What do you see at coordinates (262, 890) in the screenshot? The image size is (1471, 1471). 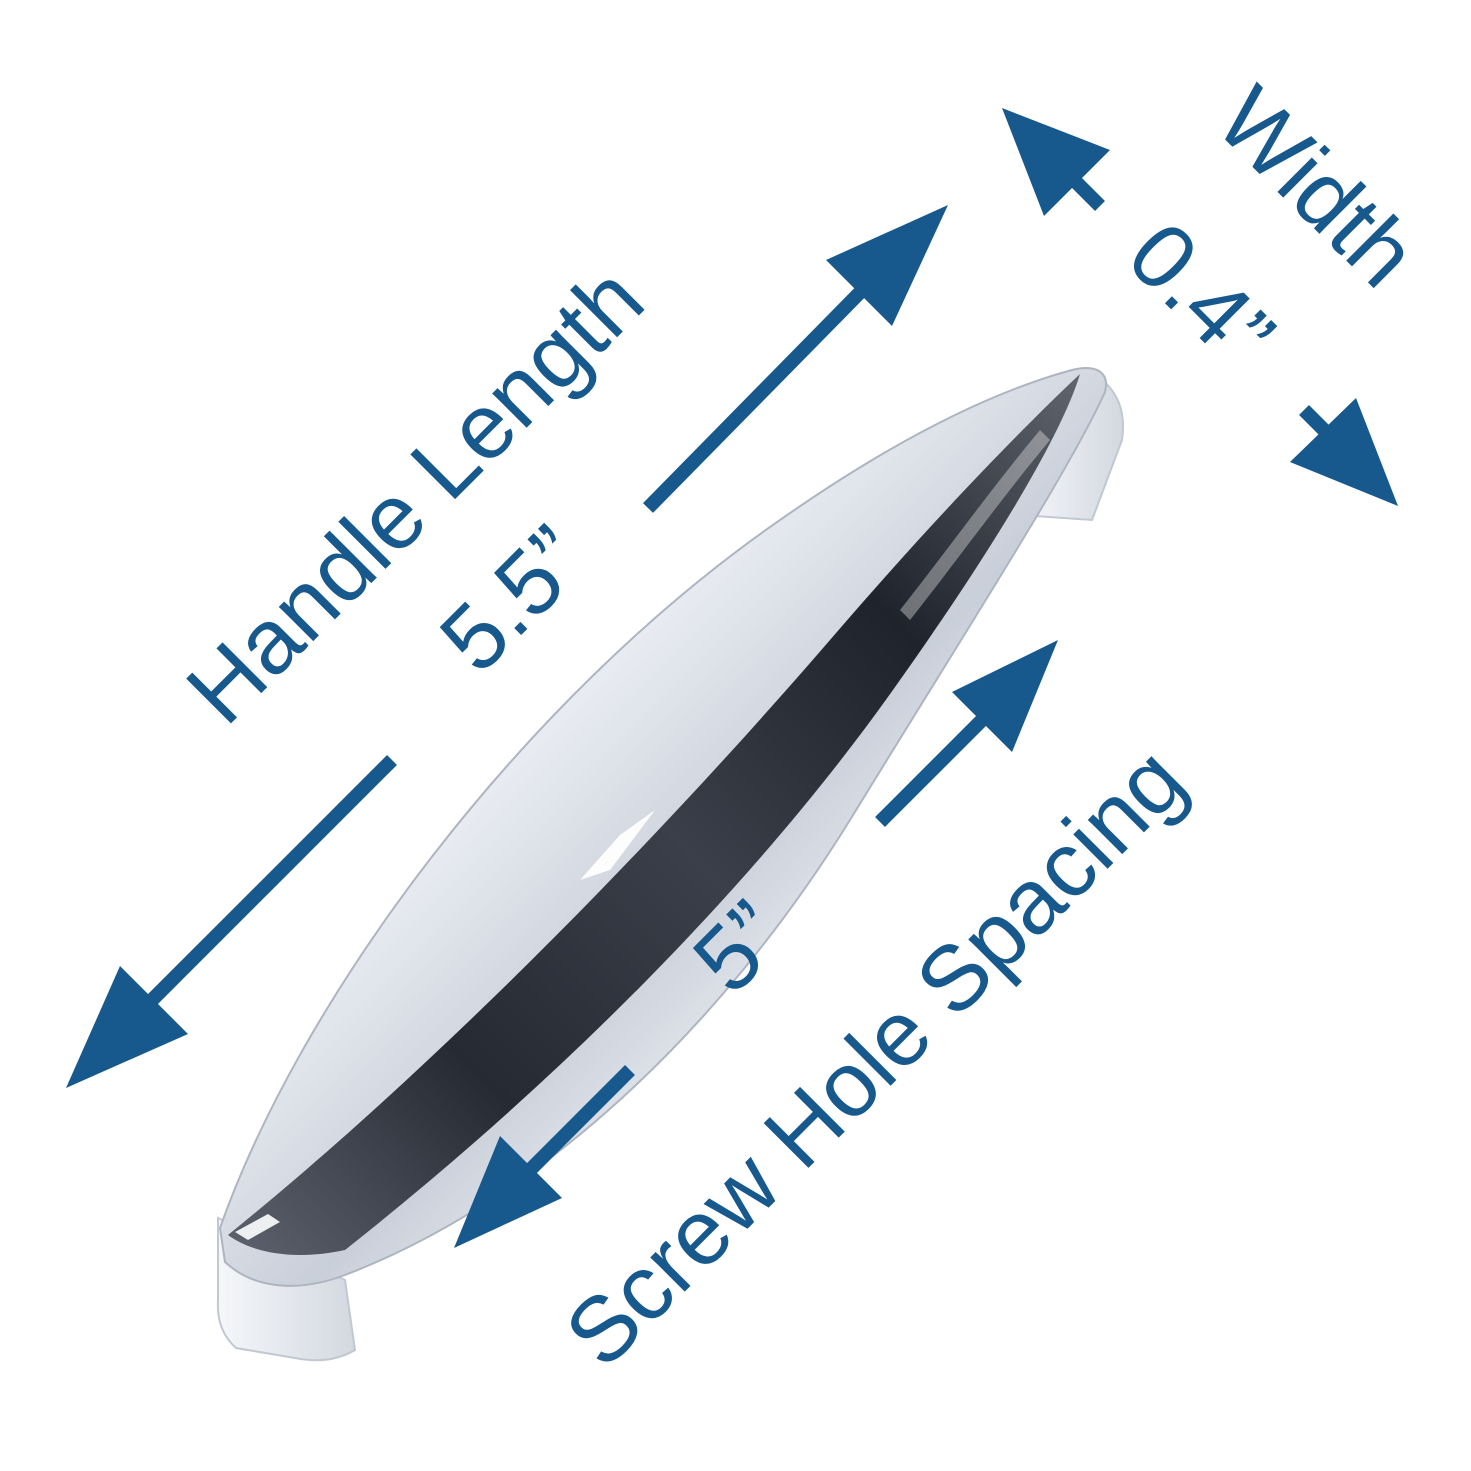 I see `handle-length-arrow-lower-line` at bounding box center [262, 890].